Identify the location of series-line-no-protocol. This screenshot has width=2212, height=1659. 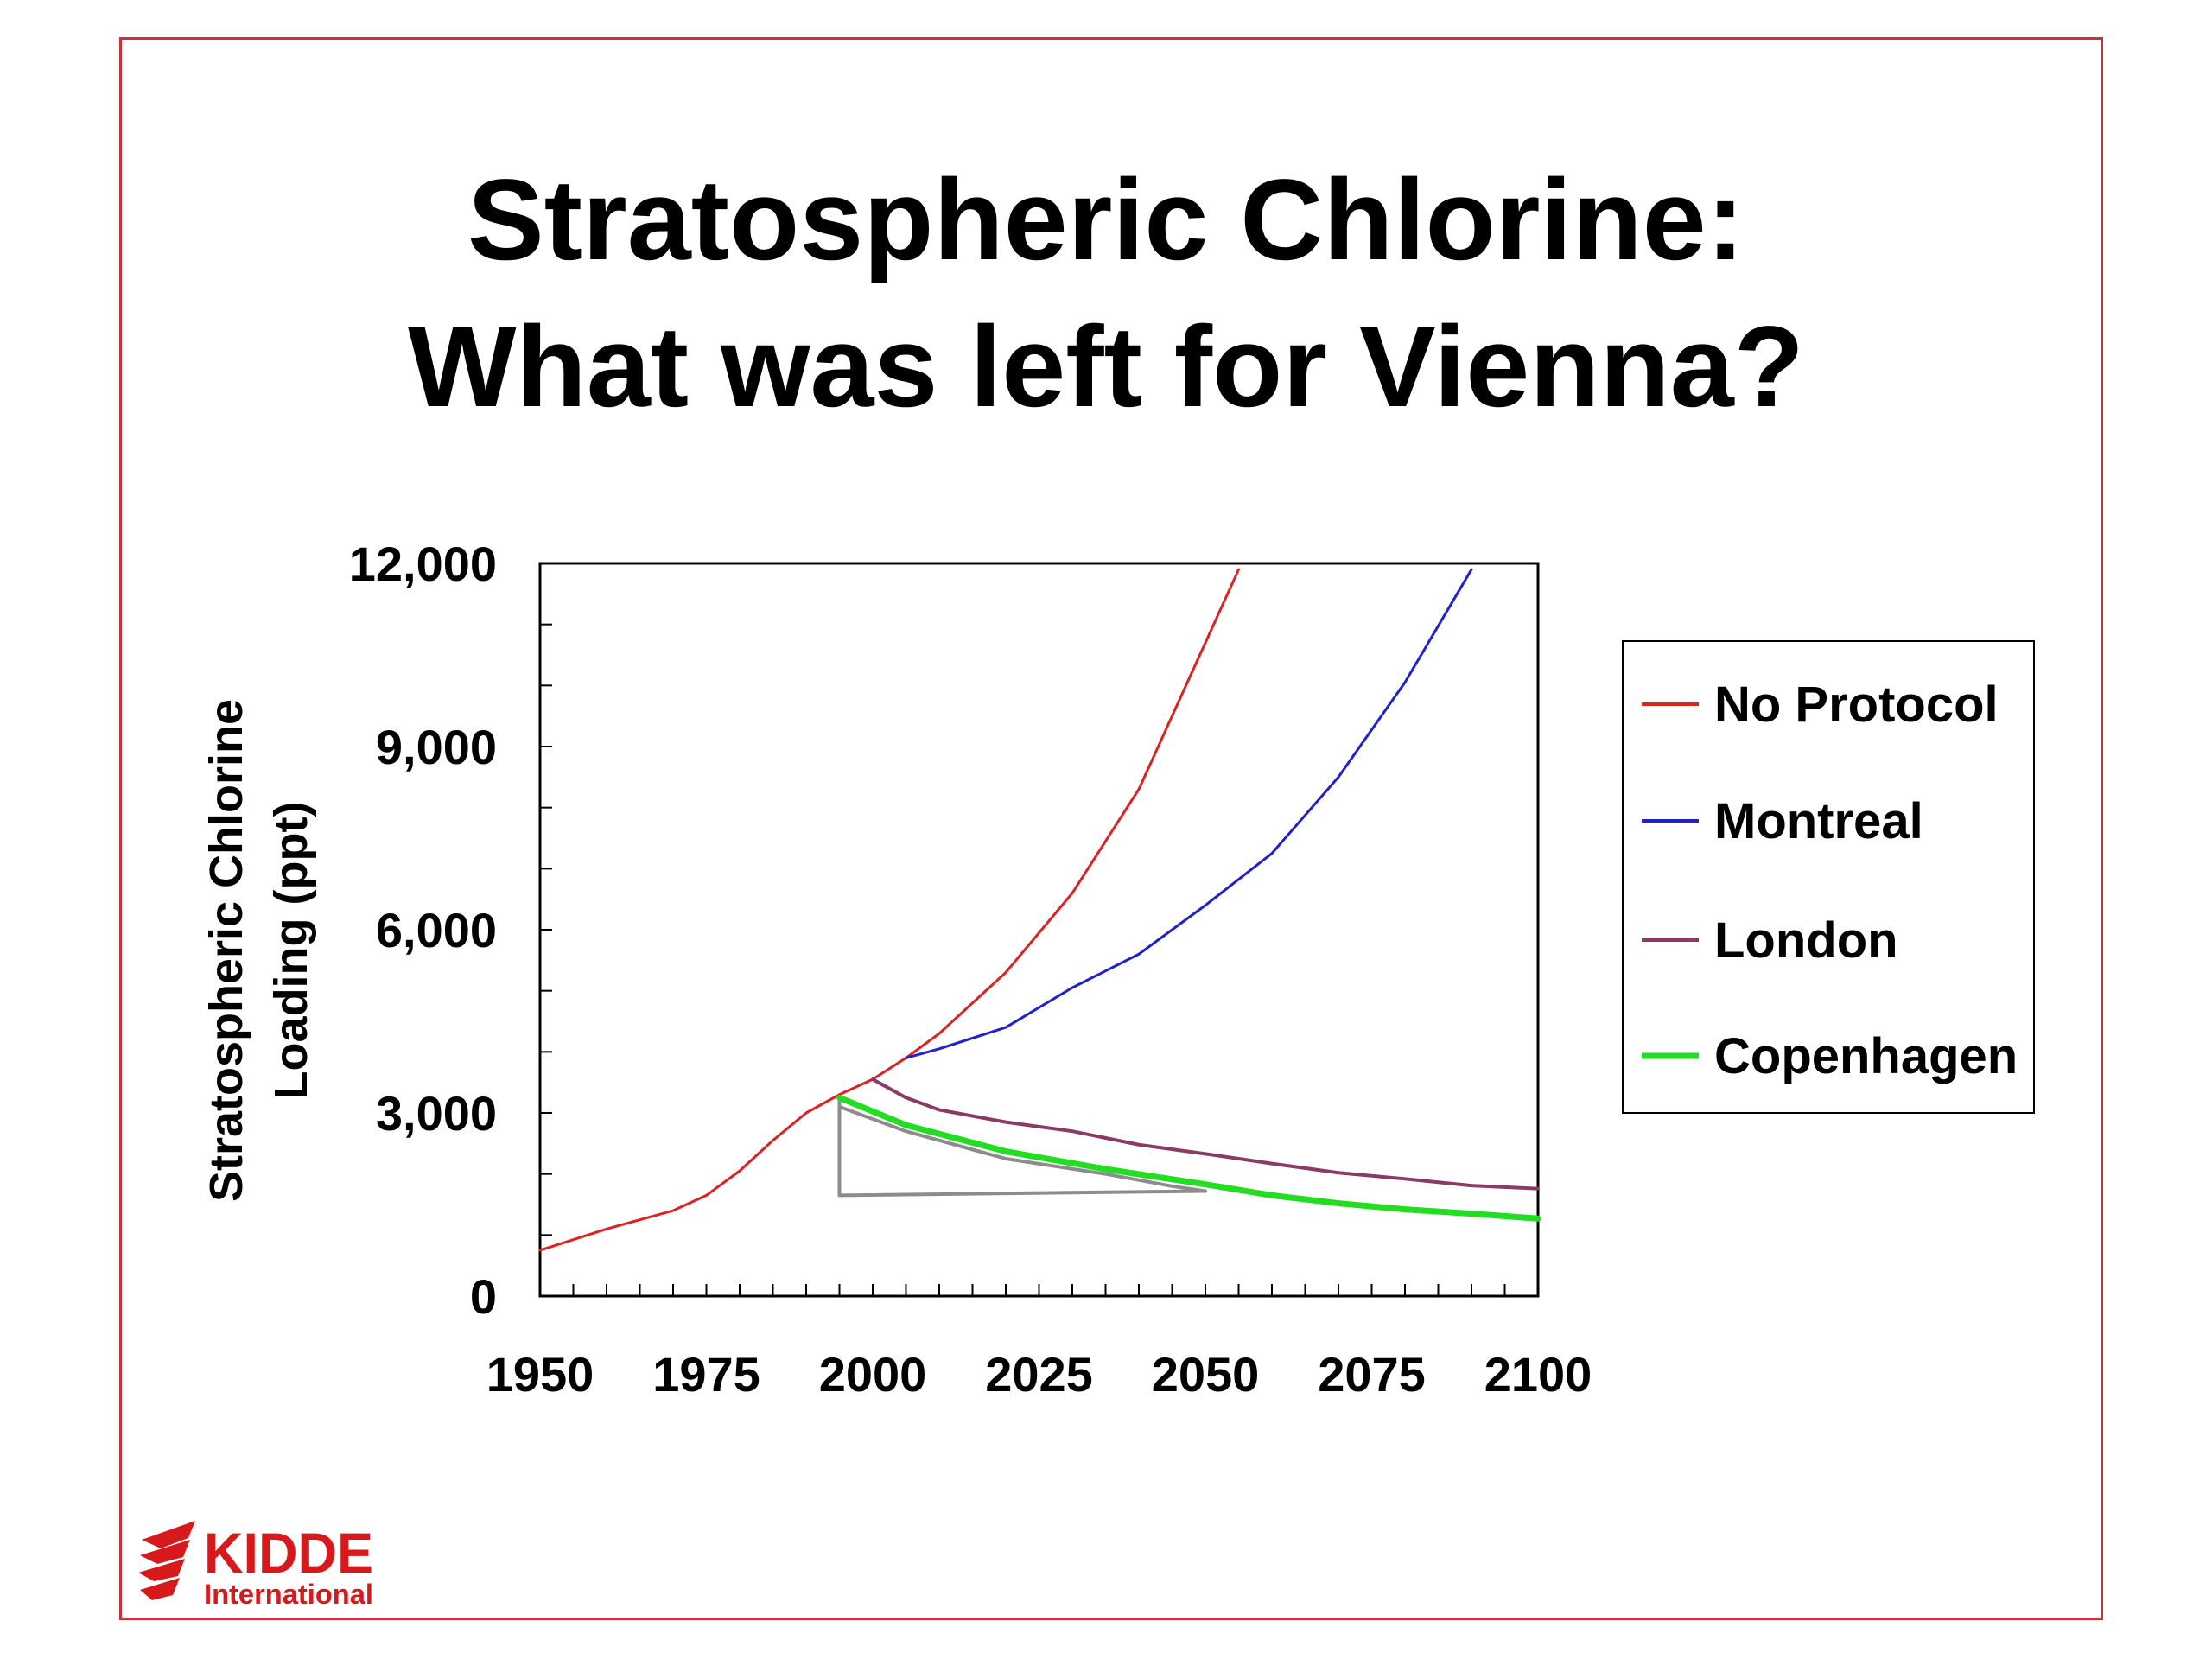
(889, 910).